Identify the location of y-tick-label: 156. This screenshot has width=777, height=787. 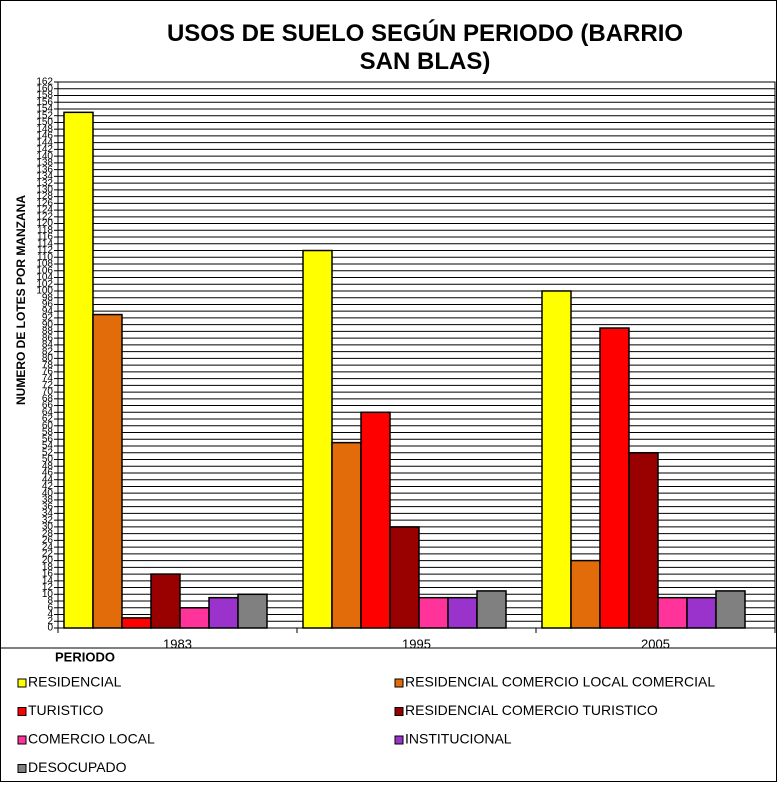
(44, 102).